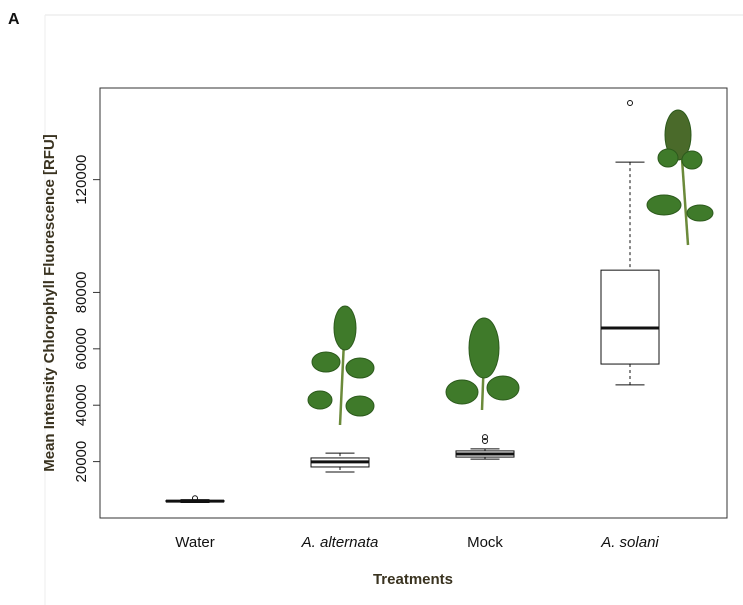 Image resolution: width=743 pixels, height=605 pixels. Describe the element at coordinates (340, 542) in the screenshot. I see `x-tick-label: A. alternata` at that location.